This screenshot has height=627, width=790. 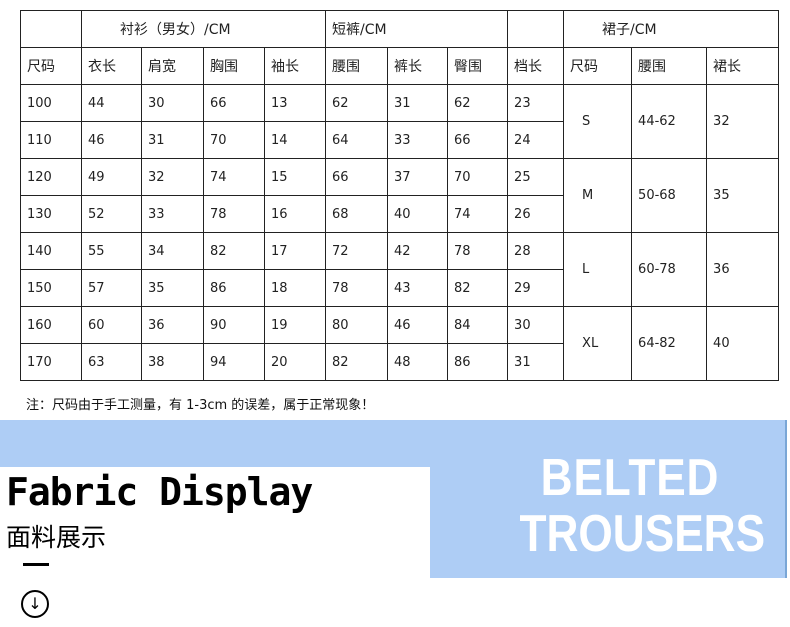 What do you see at coordinates (234, 214) in the screenshot?
I see `table-cell: 78` at bounding box center [234, 214].